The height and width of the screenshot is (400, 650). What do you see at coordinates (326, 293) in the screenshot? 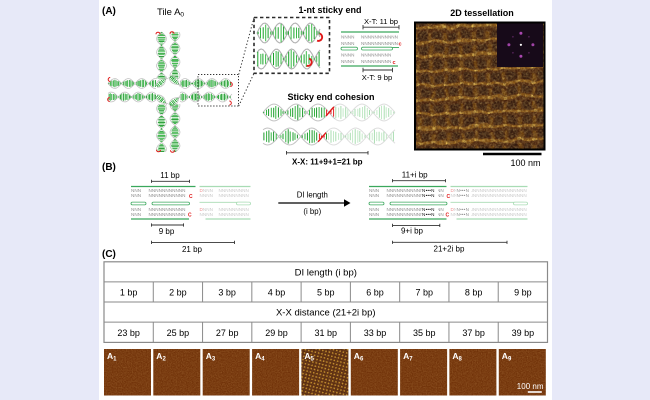
I see `svg-text: 5 bp` at bounding box center [326, 293].